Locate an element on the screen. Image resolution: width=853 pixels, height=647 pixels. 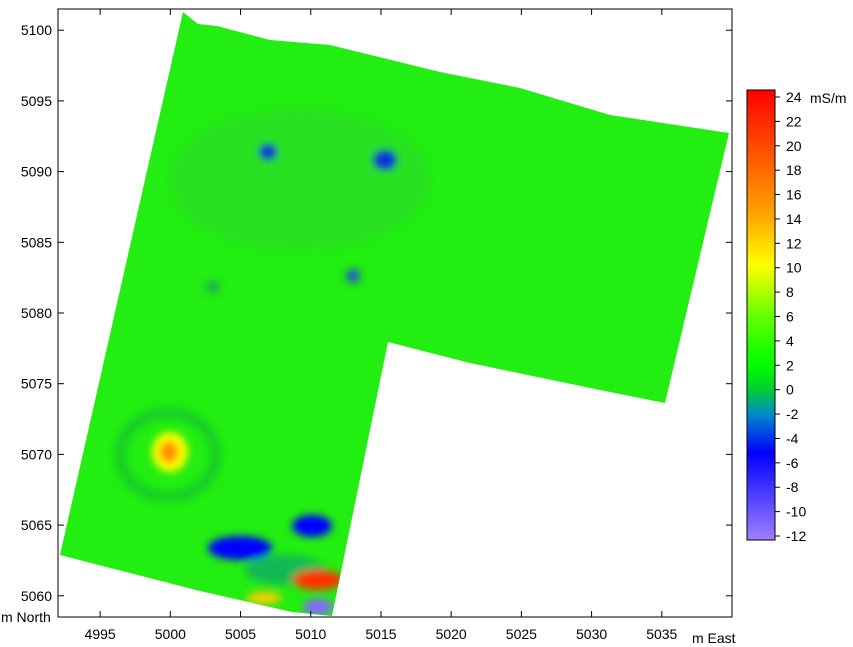
colorbar-tick-label: 10 is located at coordinates (794, 268).